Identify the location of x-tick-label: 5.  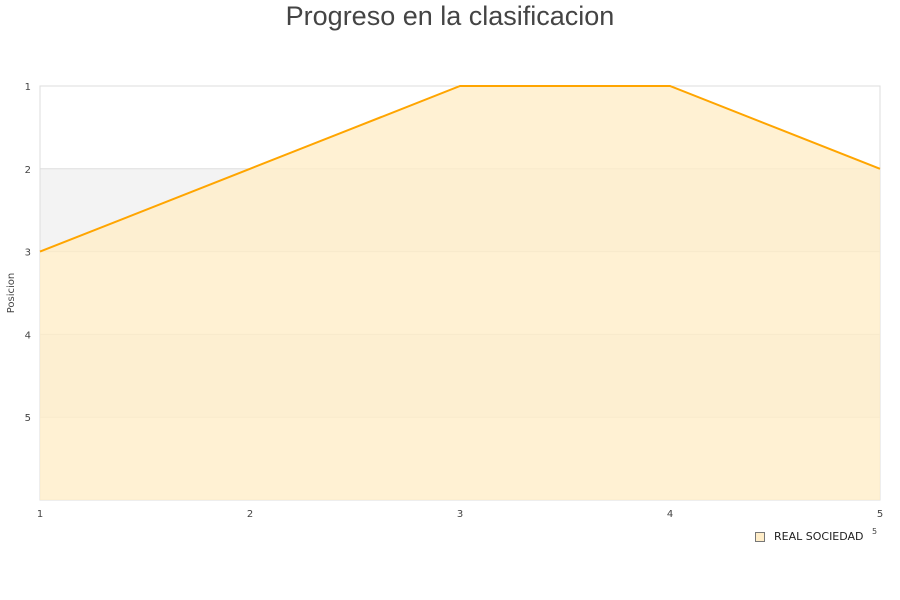
(880, 514).